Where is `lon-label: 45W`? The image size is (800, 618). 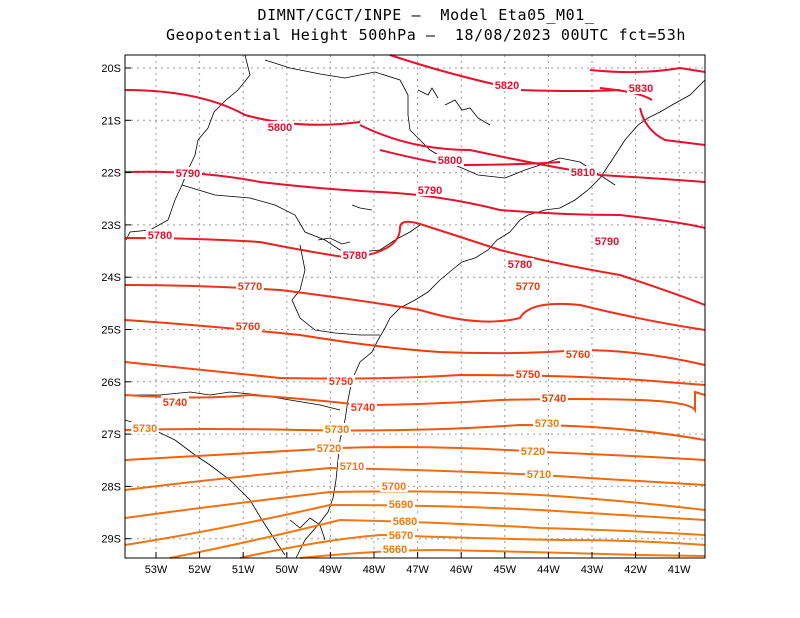 lon-label: 45W is located at coordinates (504, 570).